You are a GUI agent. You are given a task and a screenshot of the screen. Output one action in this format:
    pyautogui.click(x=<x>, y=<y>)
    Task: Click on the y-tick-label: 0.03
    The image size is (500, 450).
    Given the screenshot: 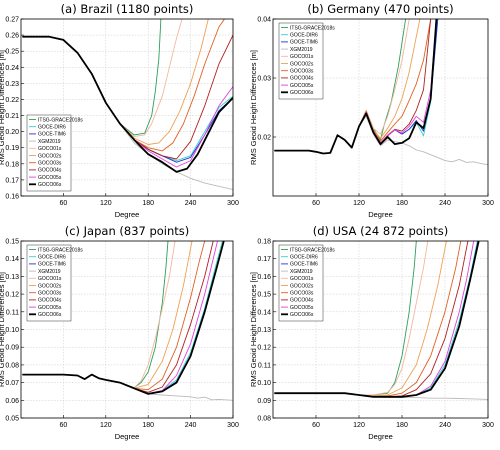 What is the action you would take?
    pyautogui.click(x=264, y=79)
    